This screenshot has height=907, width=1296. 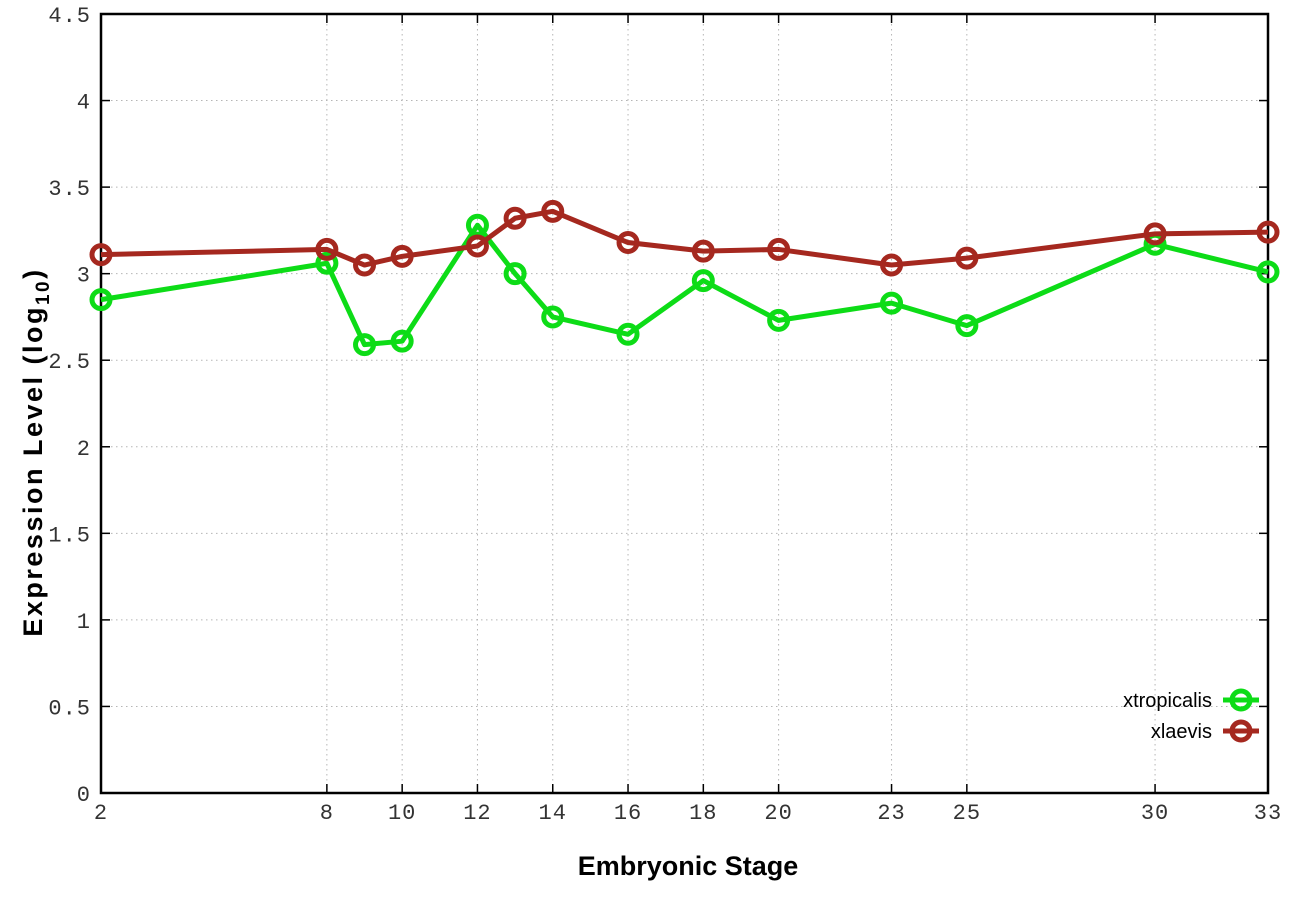 I want to click on y-tick-label: 2, so click(x=84, y=449).